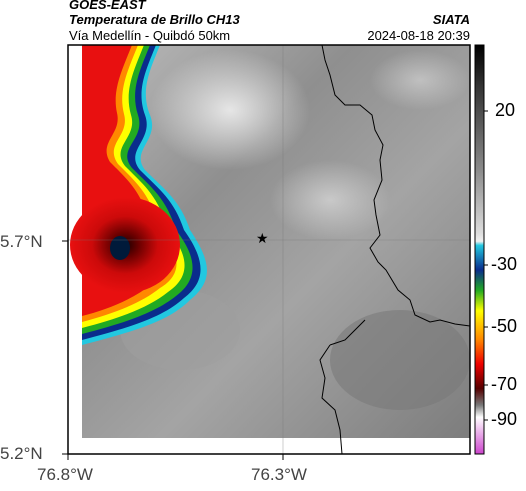  What do you see at coordinates (65, 474) in the screenshot?
I see `lon-label-76-8: 76.8°W` at bounding box center [65, 474].